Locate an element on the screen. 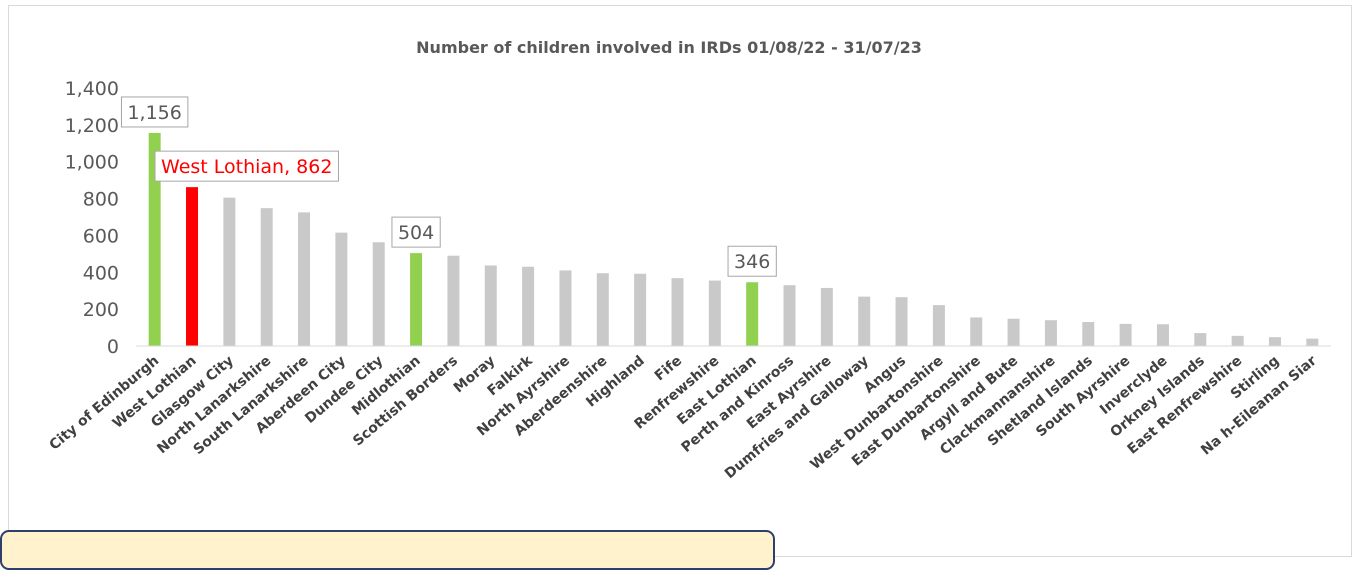 The width and height of the screenshot is (1360, 570). data-label-text: 1,156 is located at coordinates (154, 113).